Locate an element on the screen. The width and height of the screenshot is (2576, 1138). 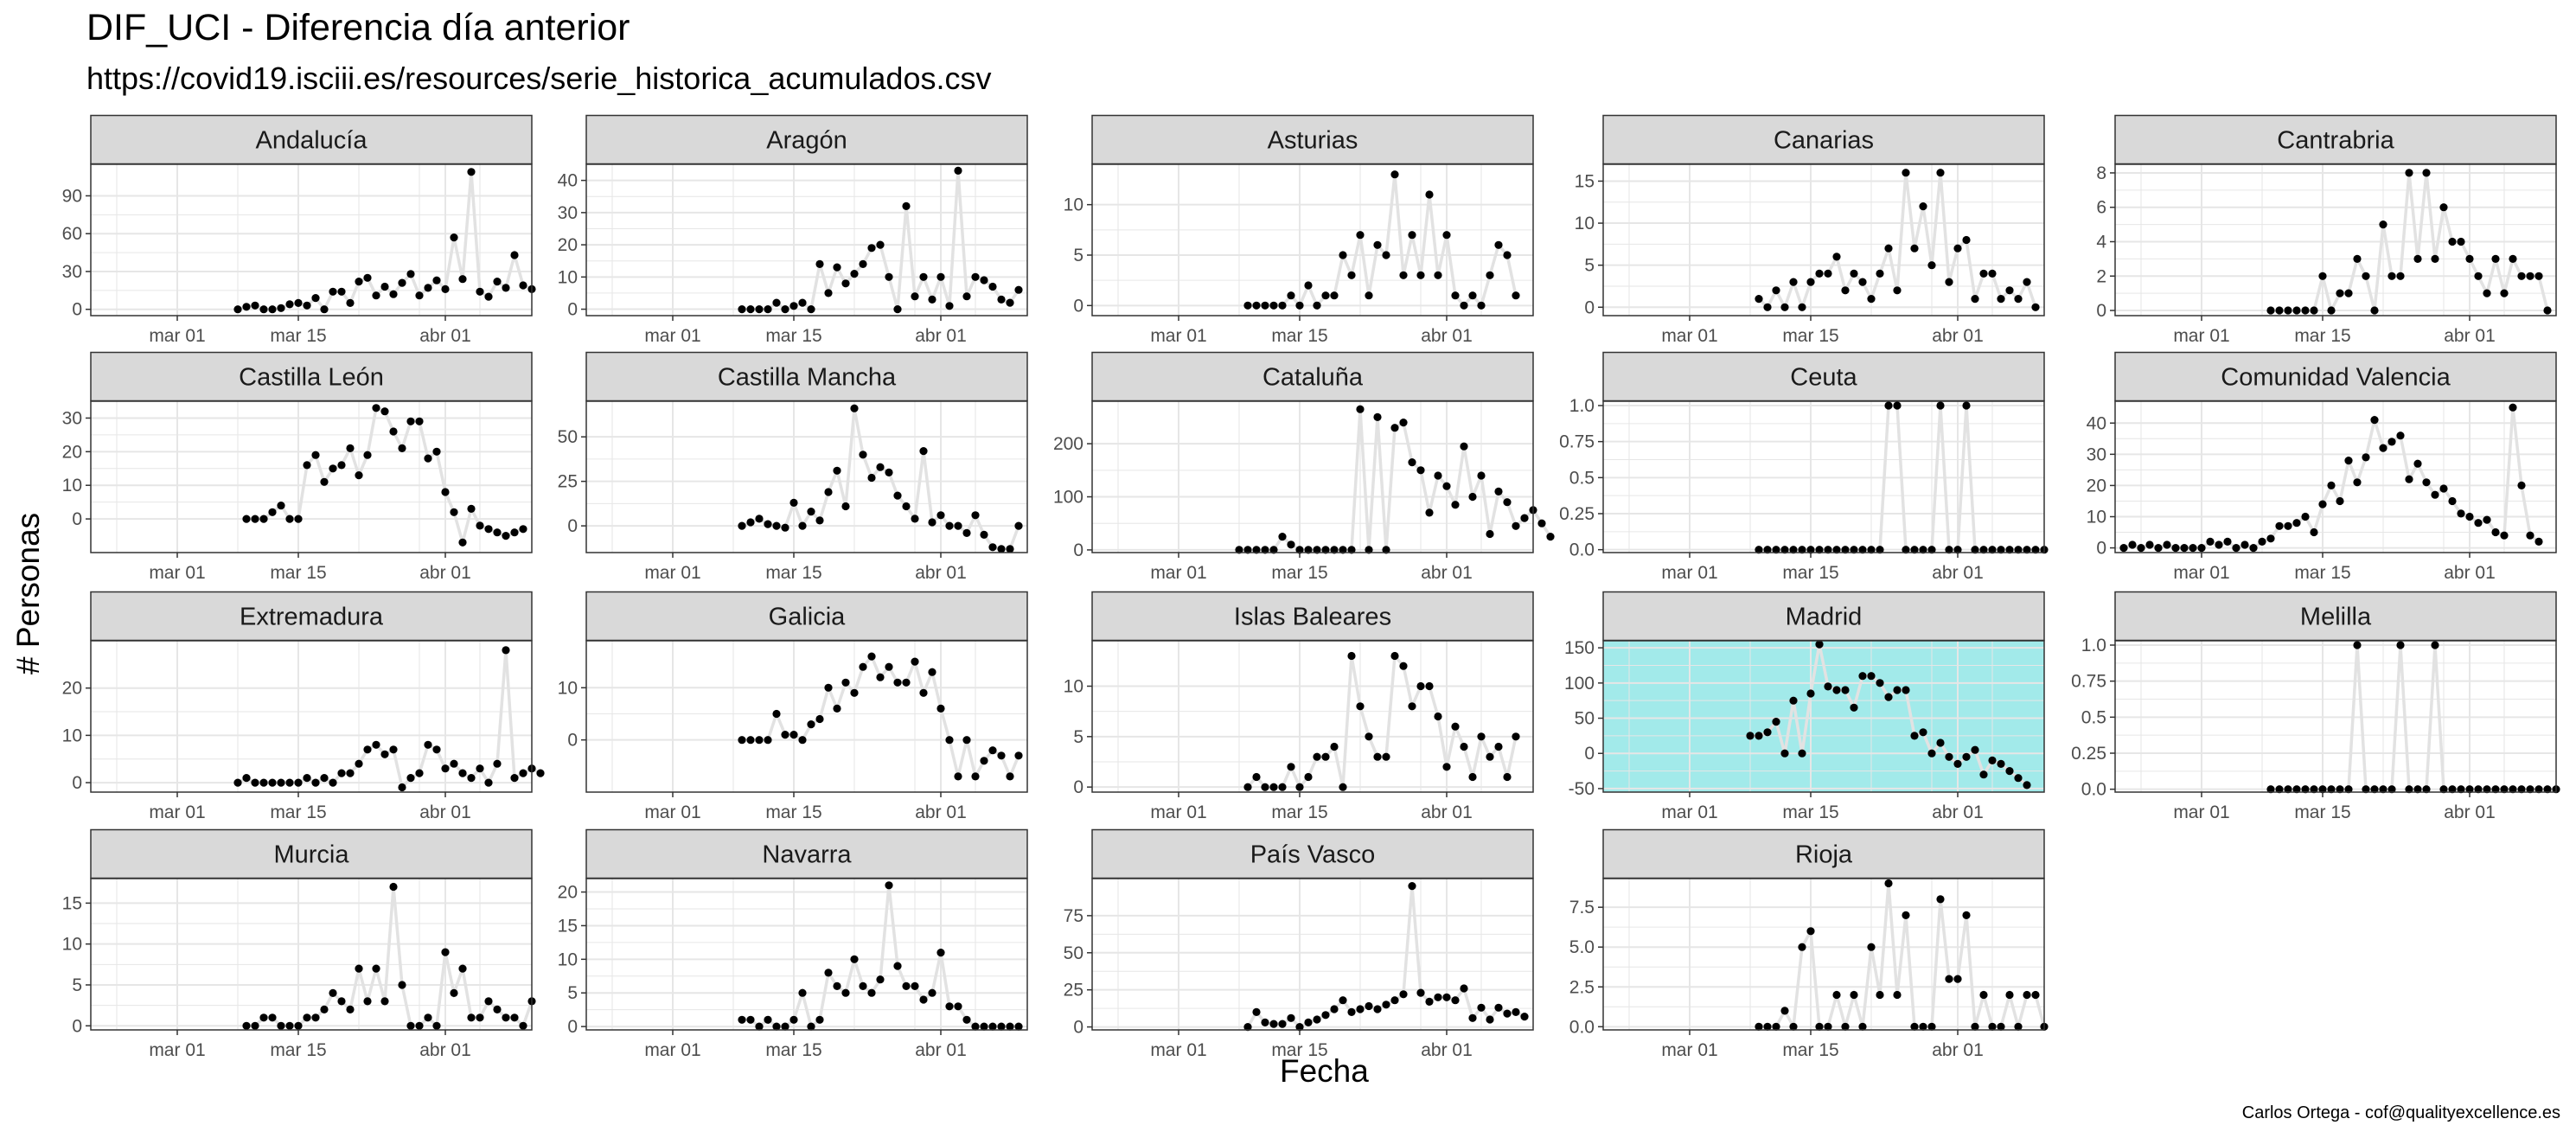
facet-9: Ceuta 0.0 0.25 0.5 0.75 1.0 mar 01 mar 15 abr 01 is located at coordinates (1804, 467).